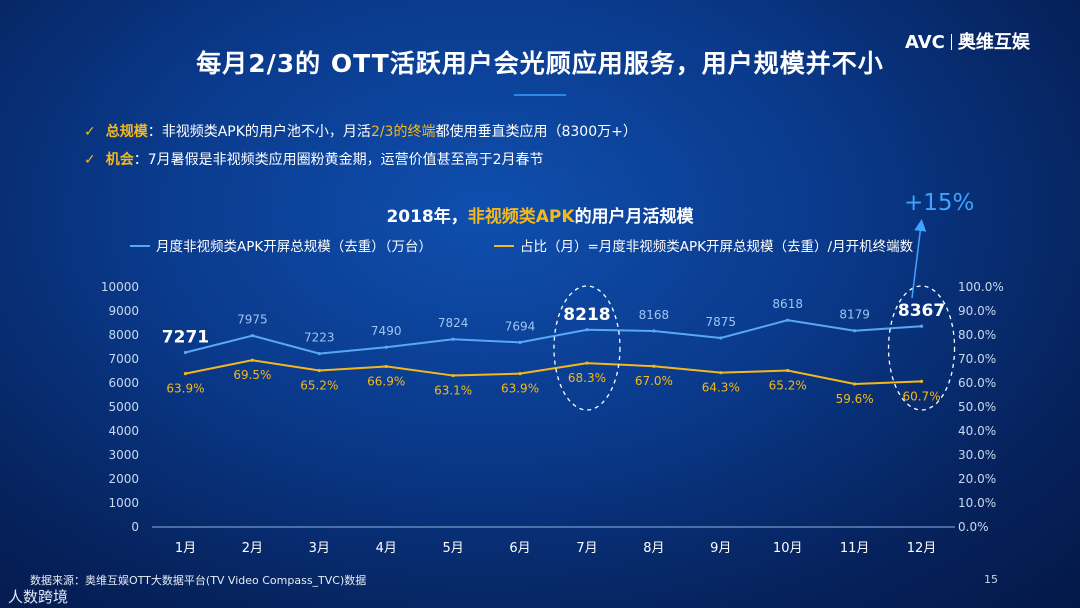  I want to click on bullet-text-tail: 都使用垂直类应用（8300万+）, so click(536, 132).